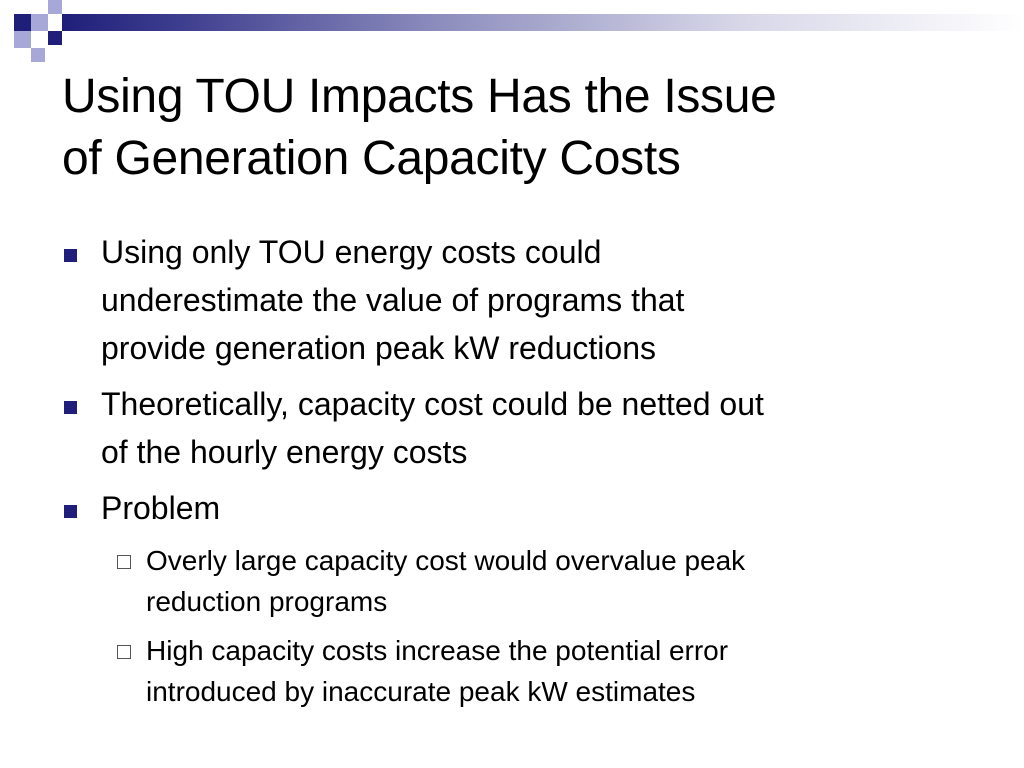 The height and width of the screenshot is (768, 1024). Describe the element at coordinates (351, 252) in the screenshot. I see `bullet-text-line: Using only TOU energy costs could` at that location.